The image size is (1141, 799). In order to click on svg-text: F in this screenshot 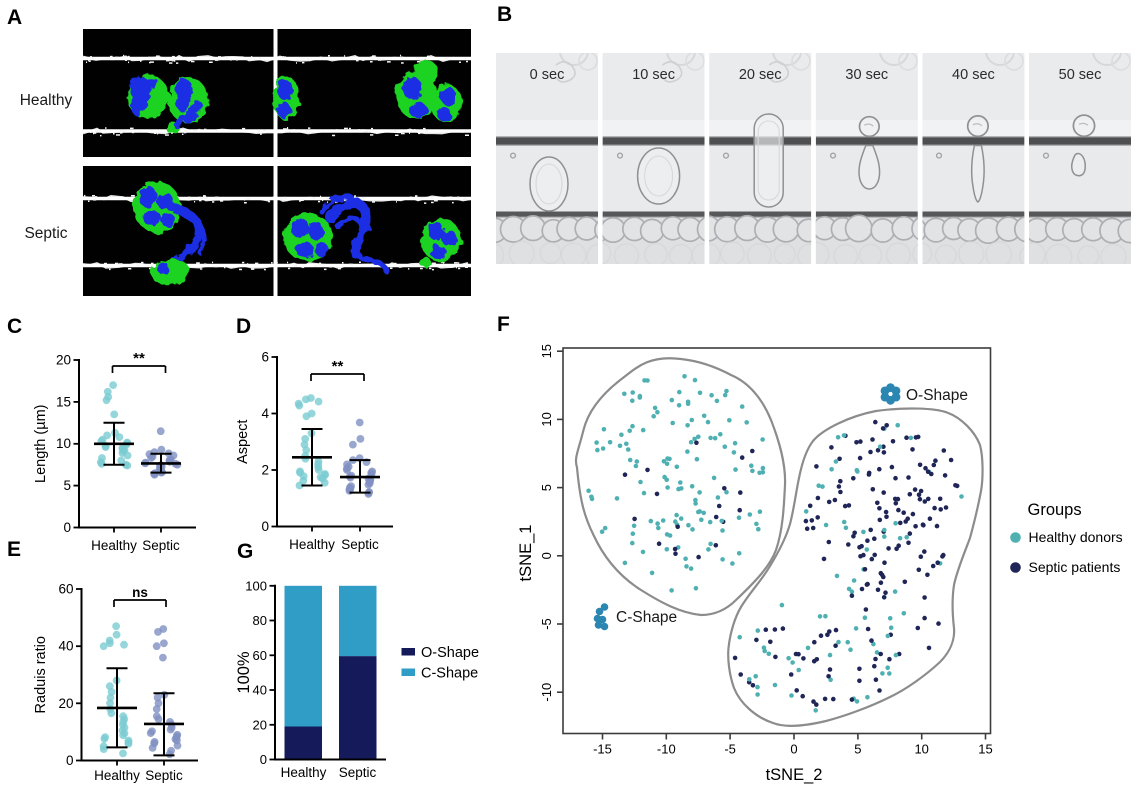, I will do `click(503, 324)`.